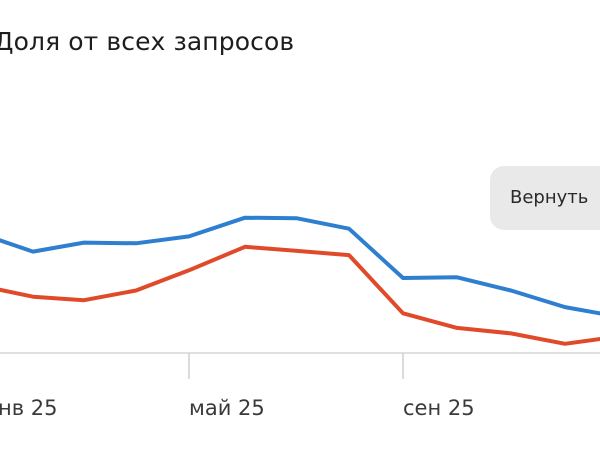  I want to click on x-tick-label: нв 25, so click(29, 408).